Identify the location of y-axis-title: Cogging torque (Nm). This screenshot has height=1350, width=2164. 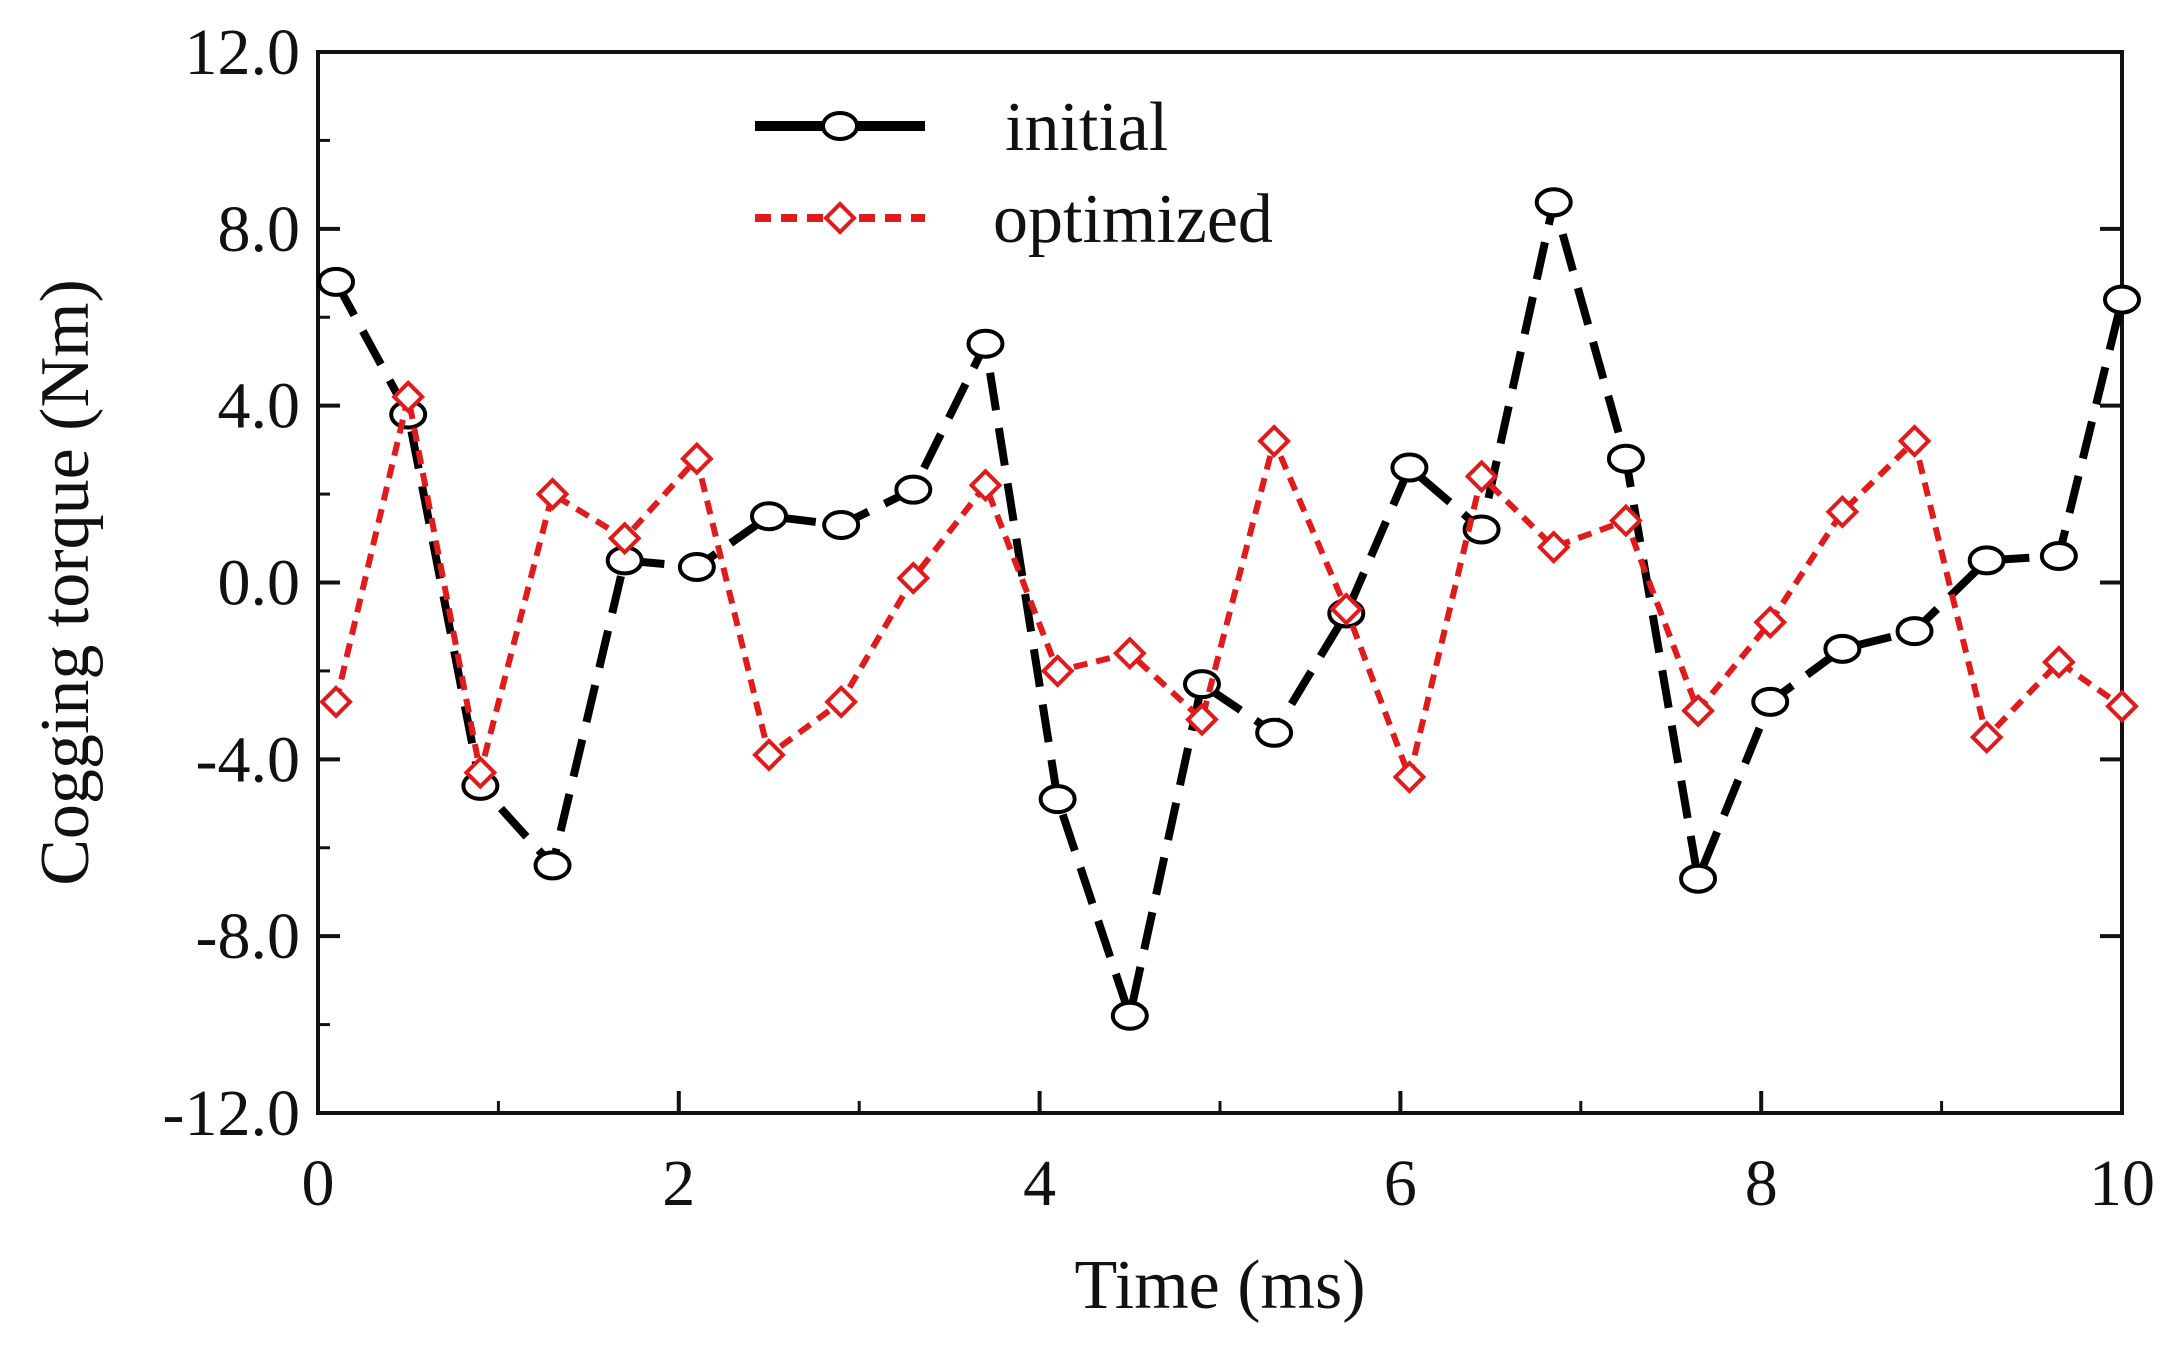
(65, 582).